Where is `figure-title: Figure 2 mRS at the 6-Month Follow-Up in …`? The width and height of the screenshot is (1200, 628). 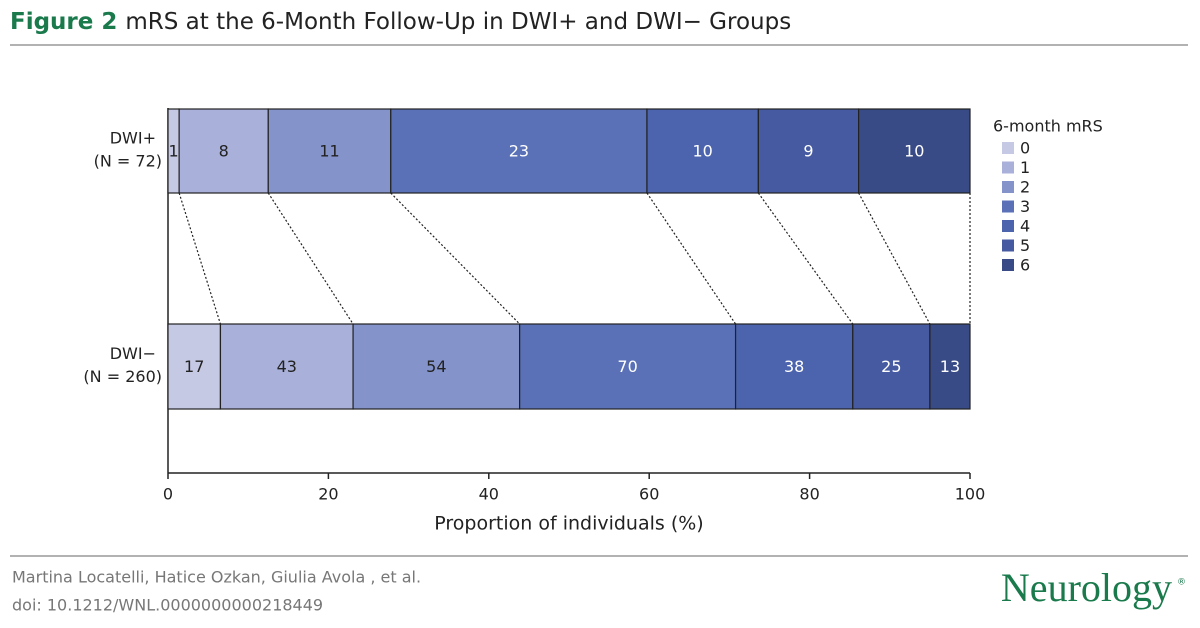 figure-title: Figure 2 mRS at the 6-Month Follow-Up in … is located at coordinates (400, 22).